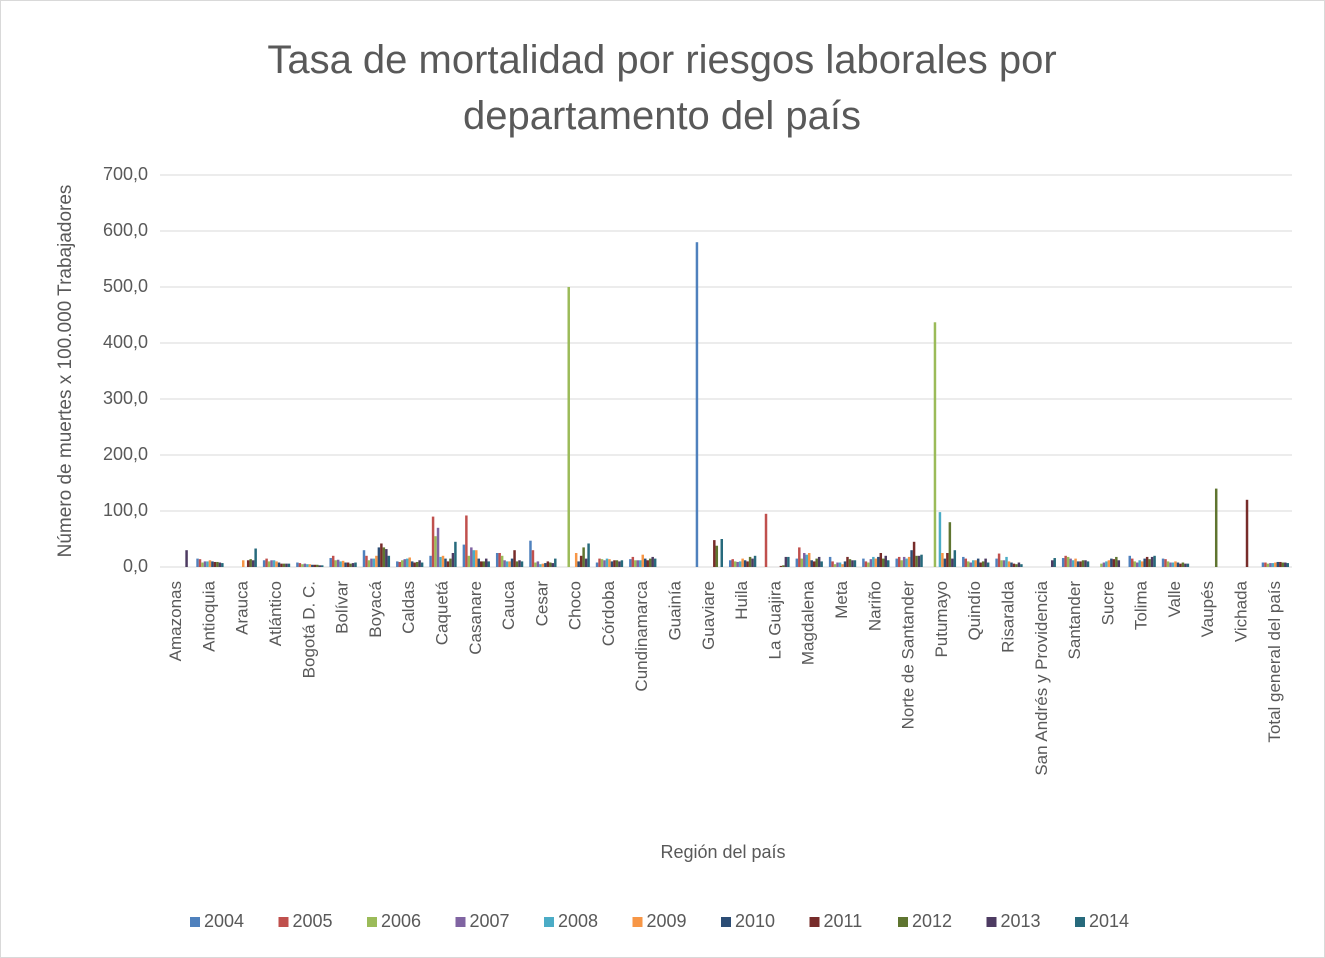 The width and height of the screenshot is (1325, 958). What do you see at coordinates (401, 921) in the screenshot?
I see `legend-label: 2006` at bounding box center [401, 921].